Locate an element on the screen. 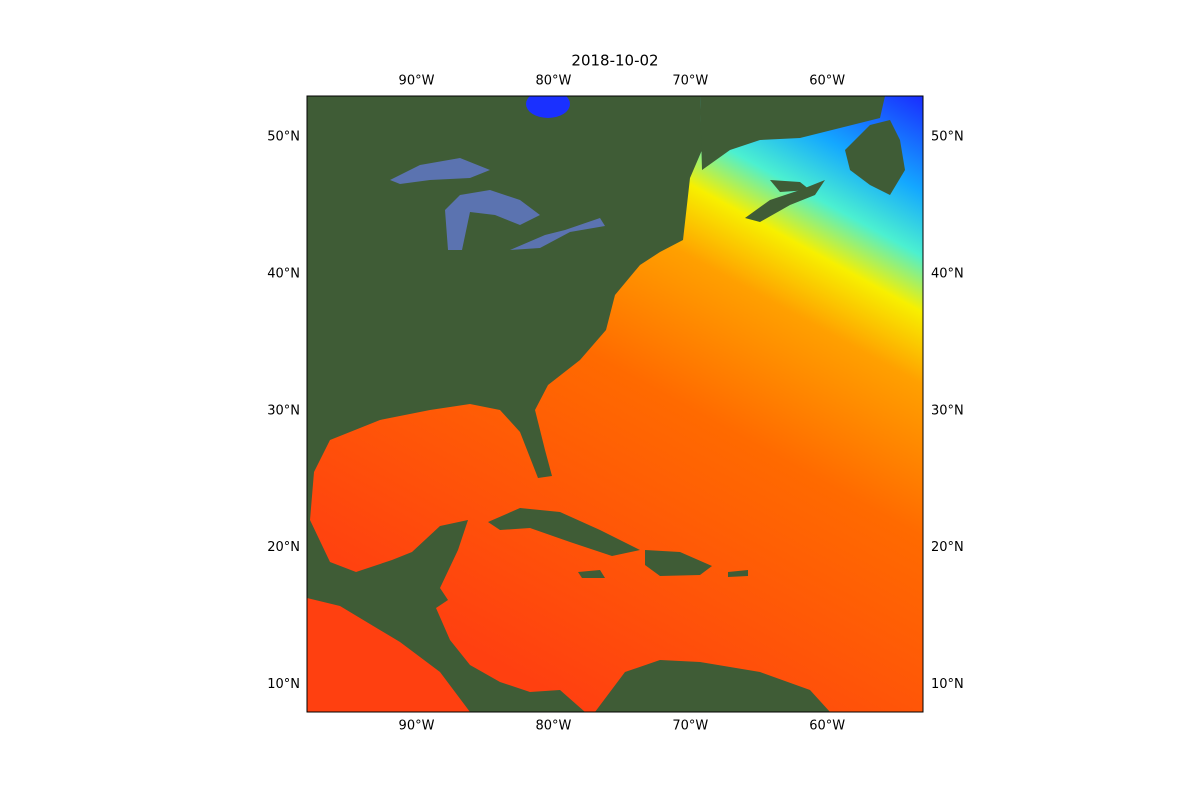 Image resolution: width=1200 pixels, height=804 pixels. y-tick-label-right: 40°N is located at coordinates (947, 273).